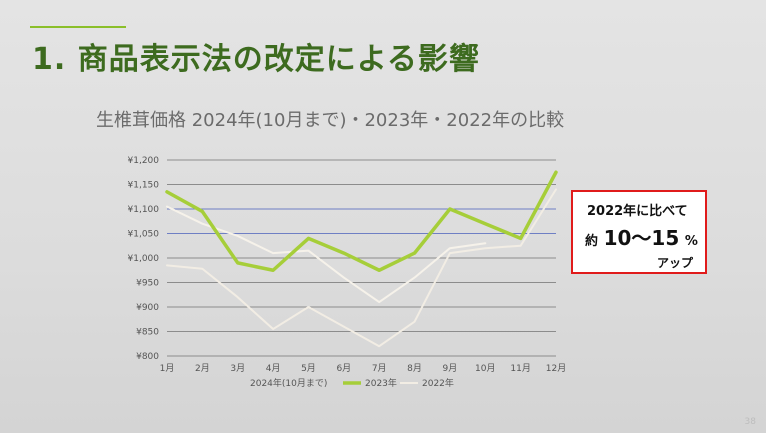 The height and width of the screenshot is (433, 766). Describe the element at coordinates (167, 368) in the screenshot. I see `x-tick-label: 1月` at that location.